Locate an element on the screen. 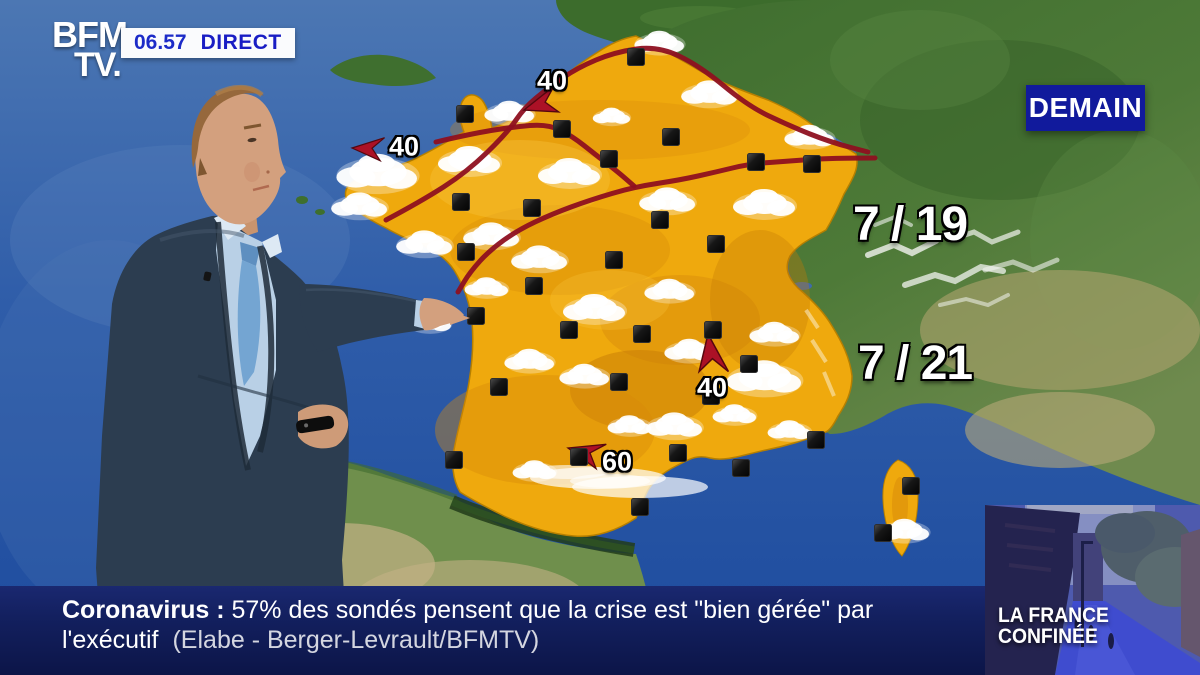 This screenshot has height=675, width=1200. presenter-hair is located at coordinates (227, 126).